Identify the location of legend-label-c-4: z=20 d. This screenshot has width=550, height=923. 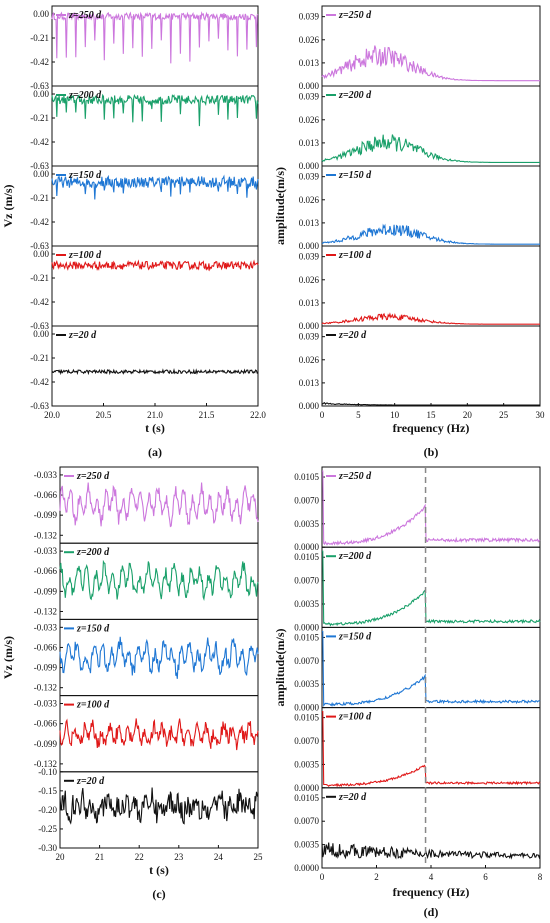
(90, 781).